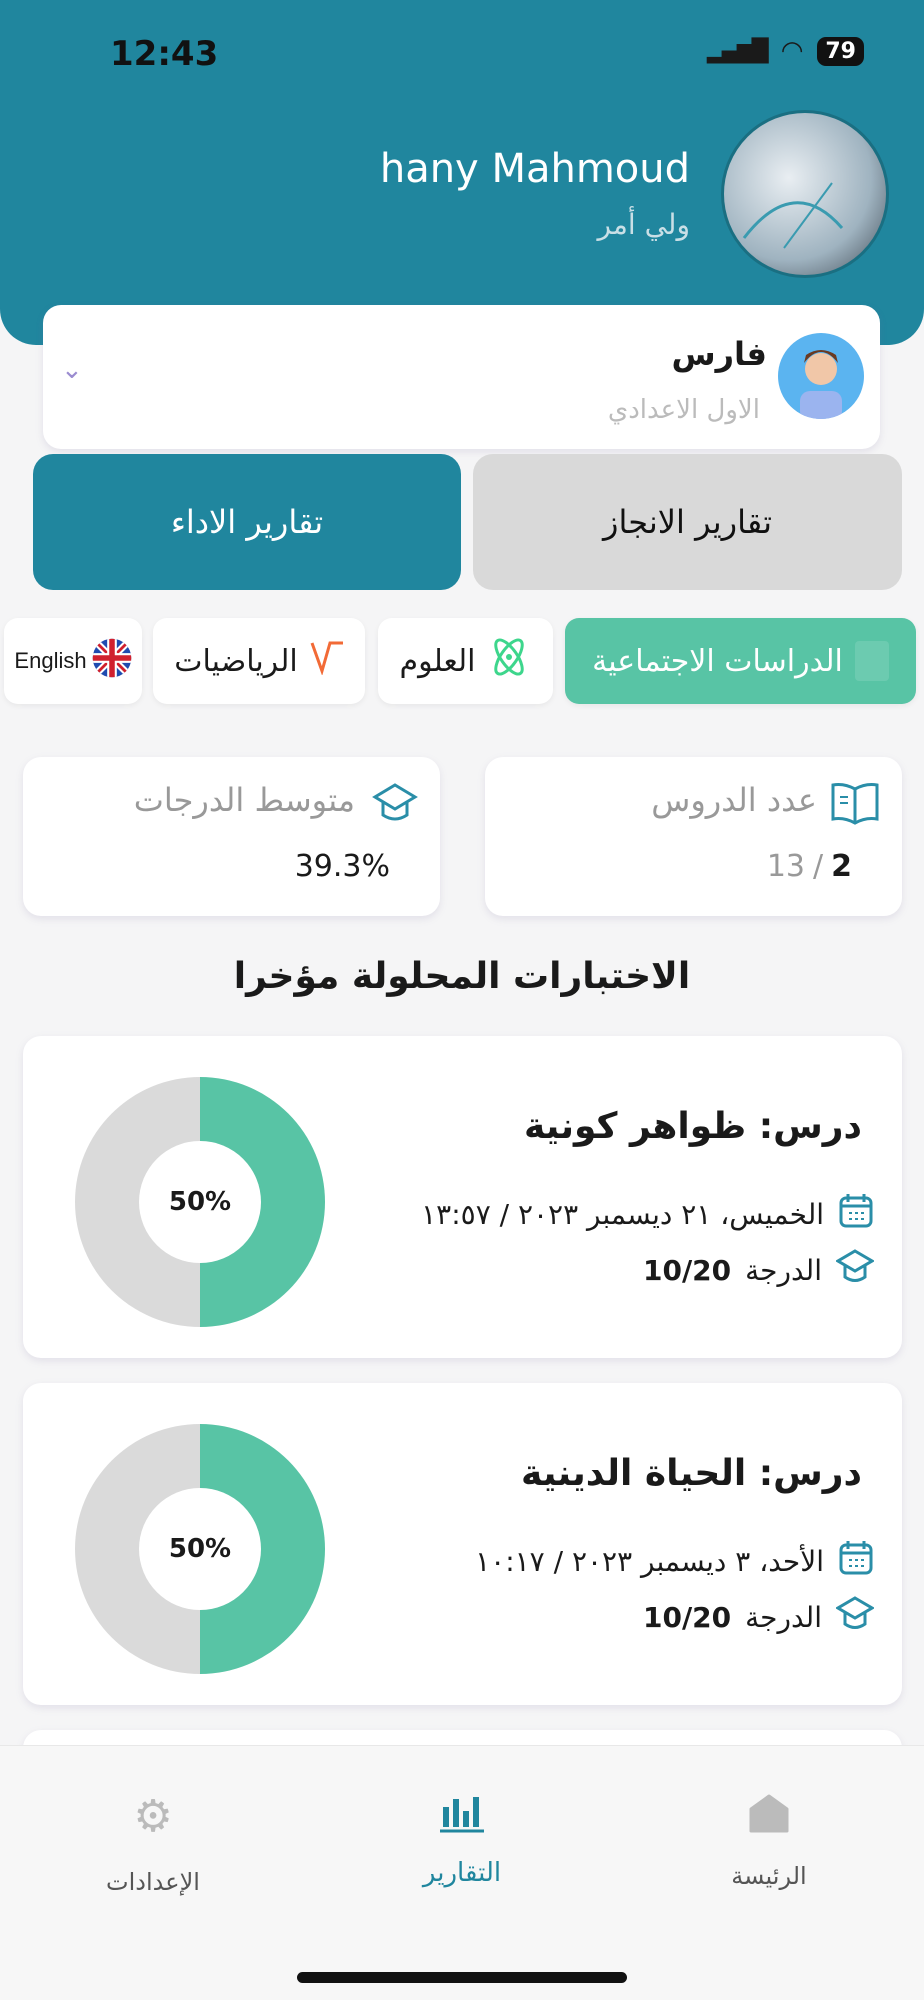  I want to click on lessons-count-card: عدد الدروس 13 / 2, so click(693, 836).